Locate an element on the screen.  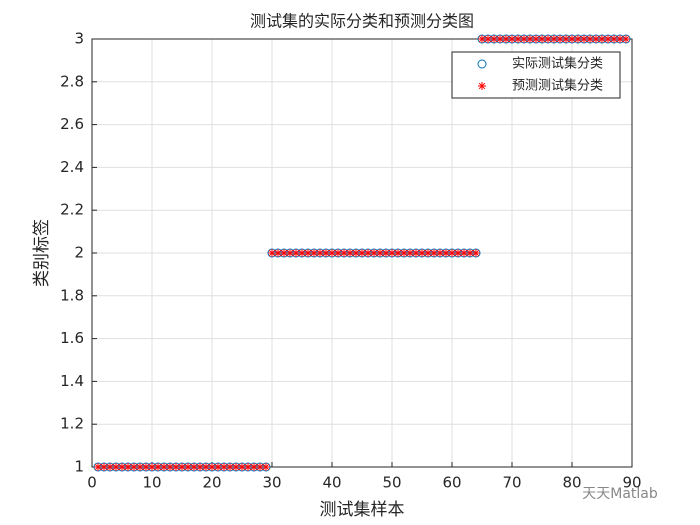
x-tick-label: 70 is located at coordinates (511, 483).